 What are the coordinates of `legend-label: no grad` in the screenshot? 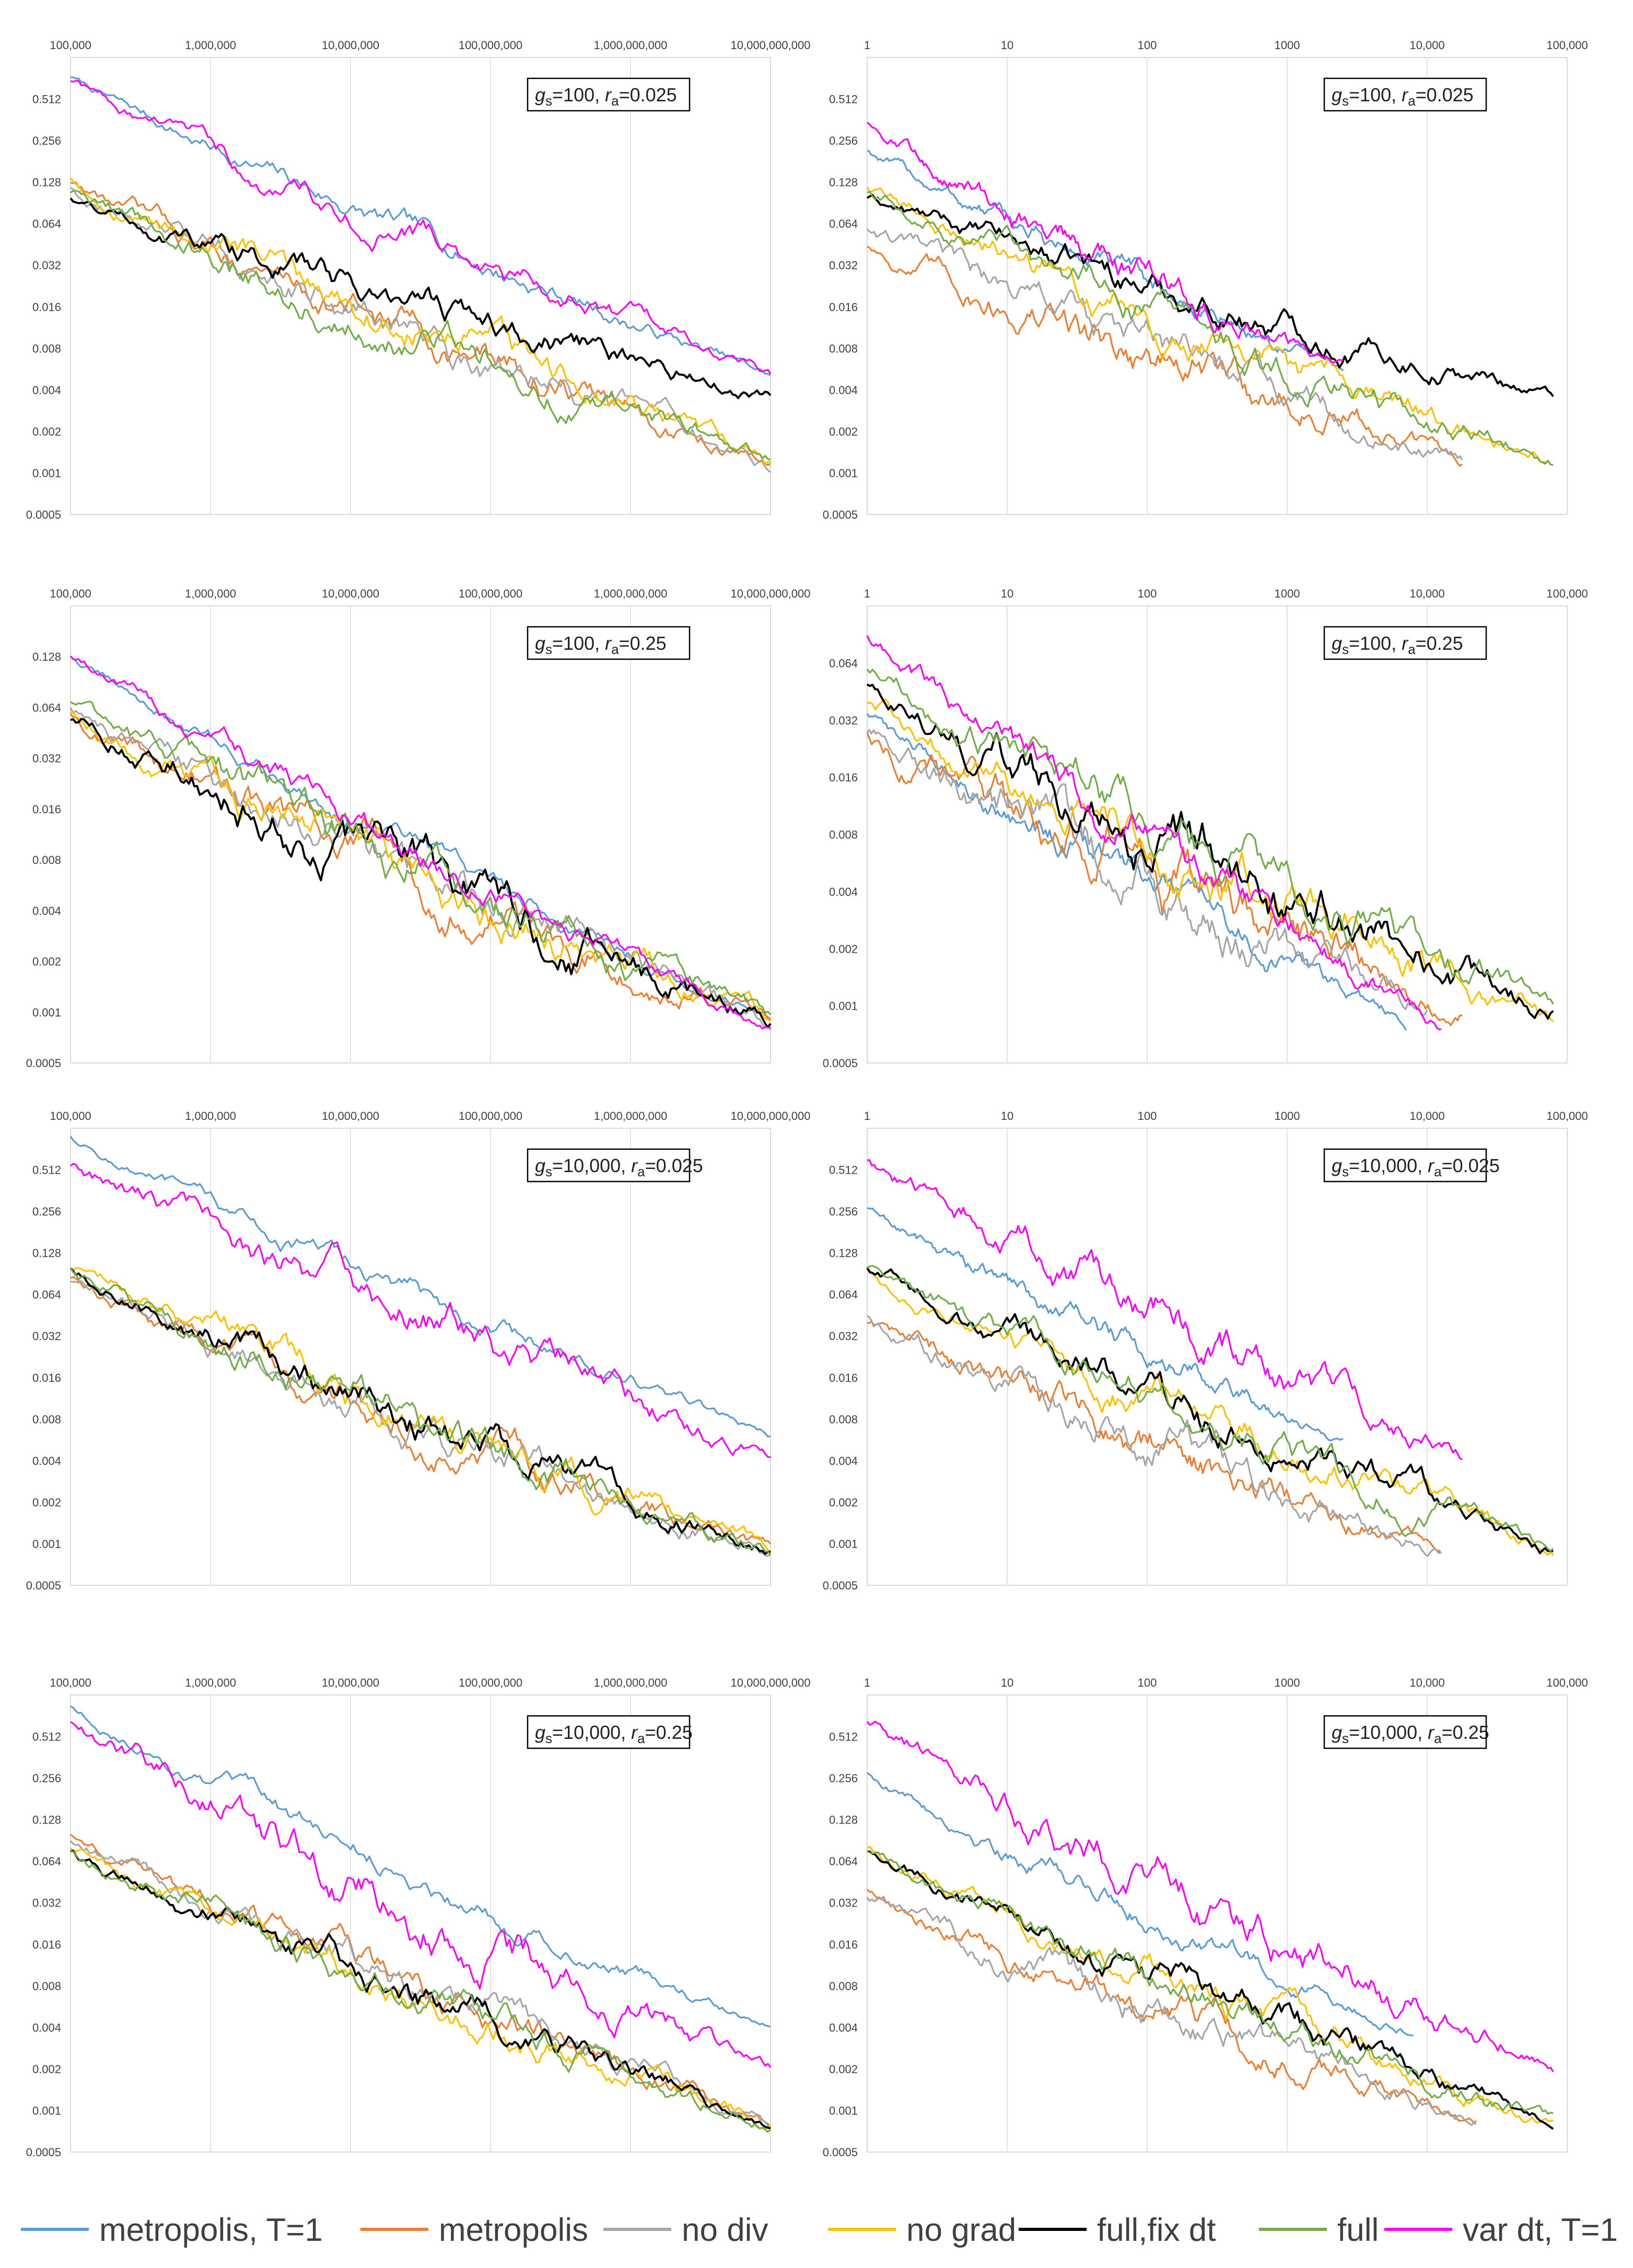 It's located at (961, 2230).